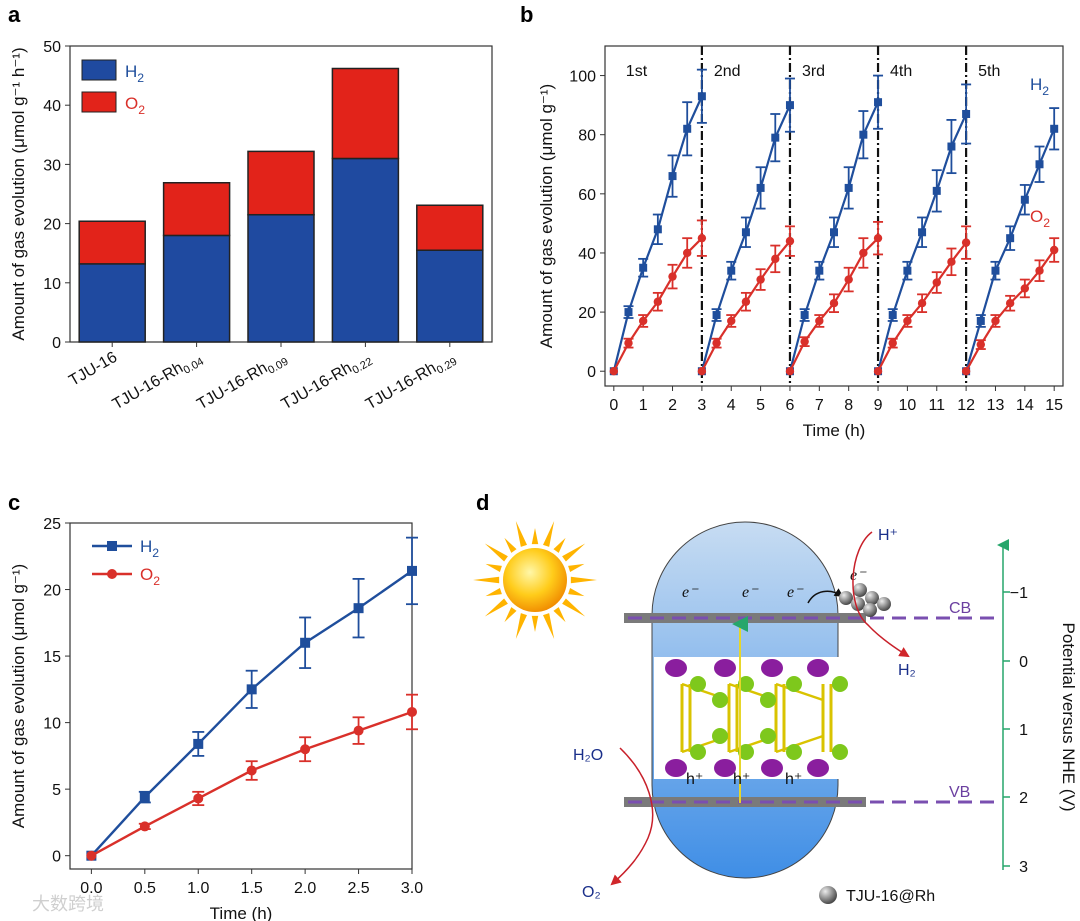 This screenshot has width=1080, height=921. I want to click on electron-label-2: e⁻, so click(750, 592).